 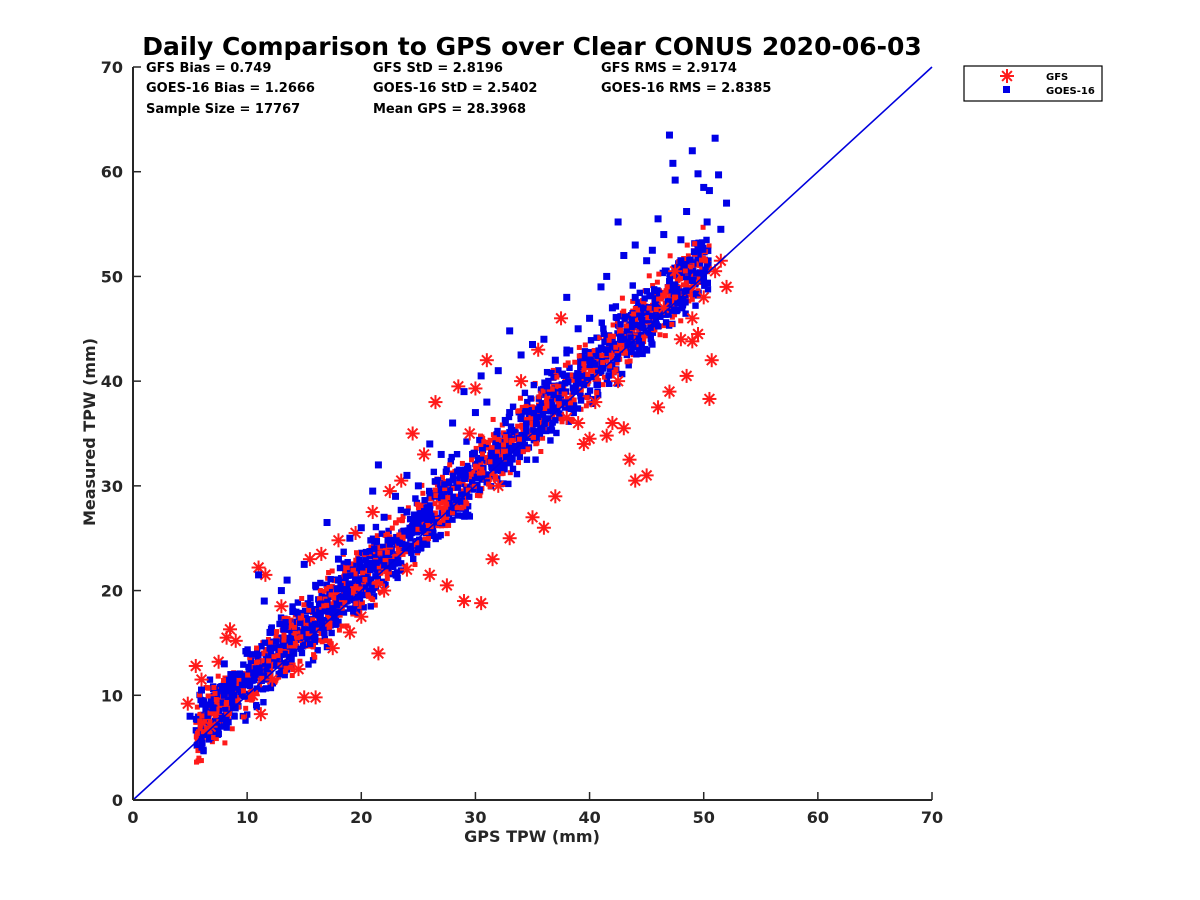 I want to click on stat-text: GOES-16 StD = 2.5402, so click(x=455, y=88).